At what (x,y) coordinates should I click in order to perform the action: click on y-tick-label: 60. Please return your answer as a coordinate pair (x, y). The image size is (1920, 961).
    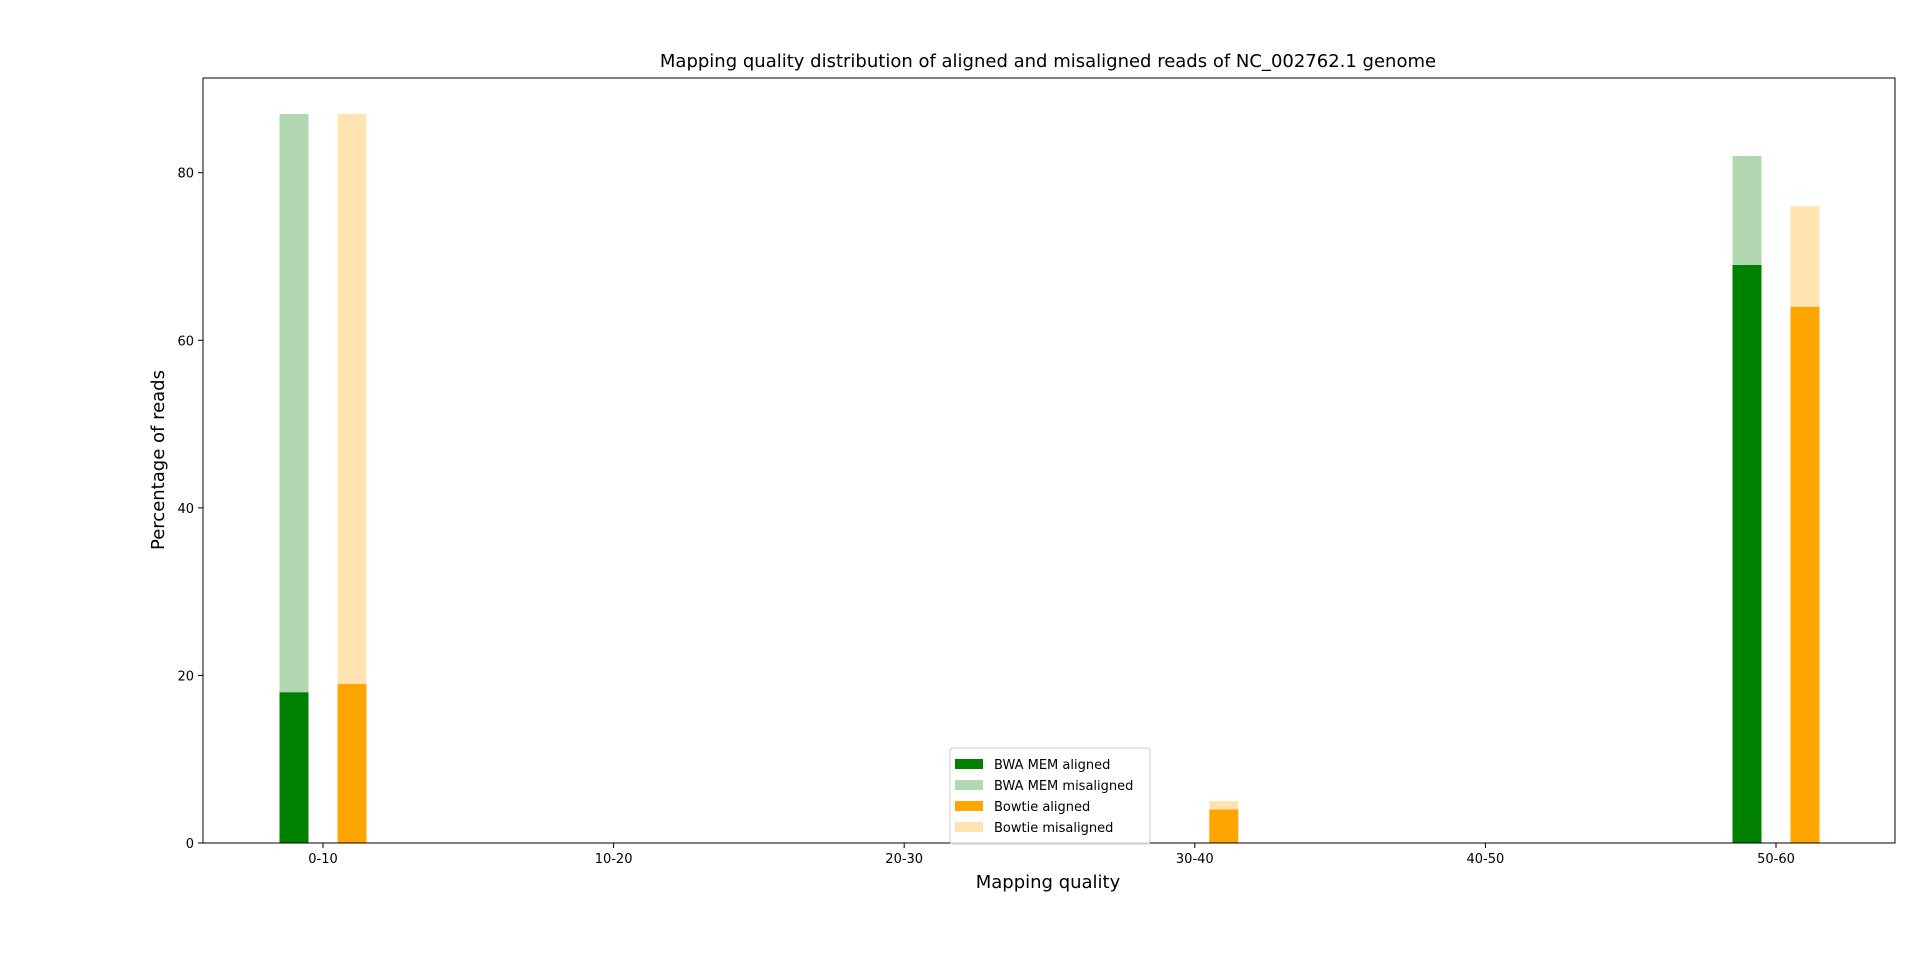
    Looking at the image, I should click on (185, 341).